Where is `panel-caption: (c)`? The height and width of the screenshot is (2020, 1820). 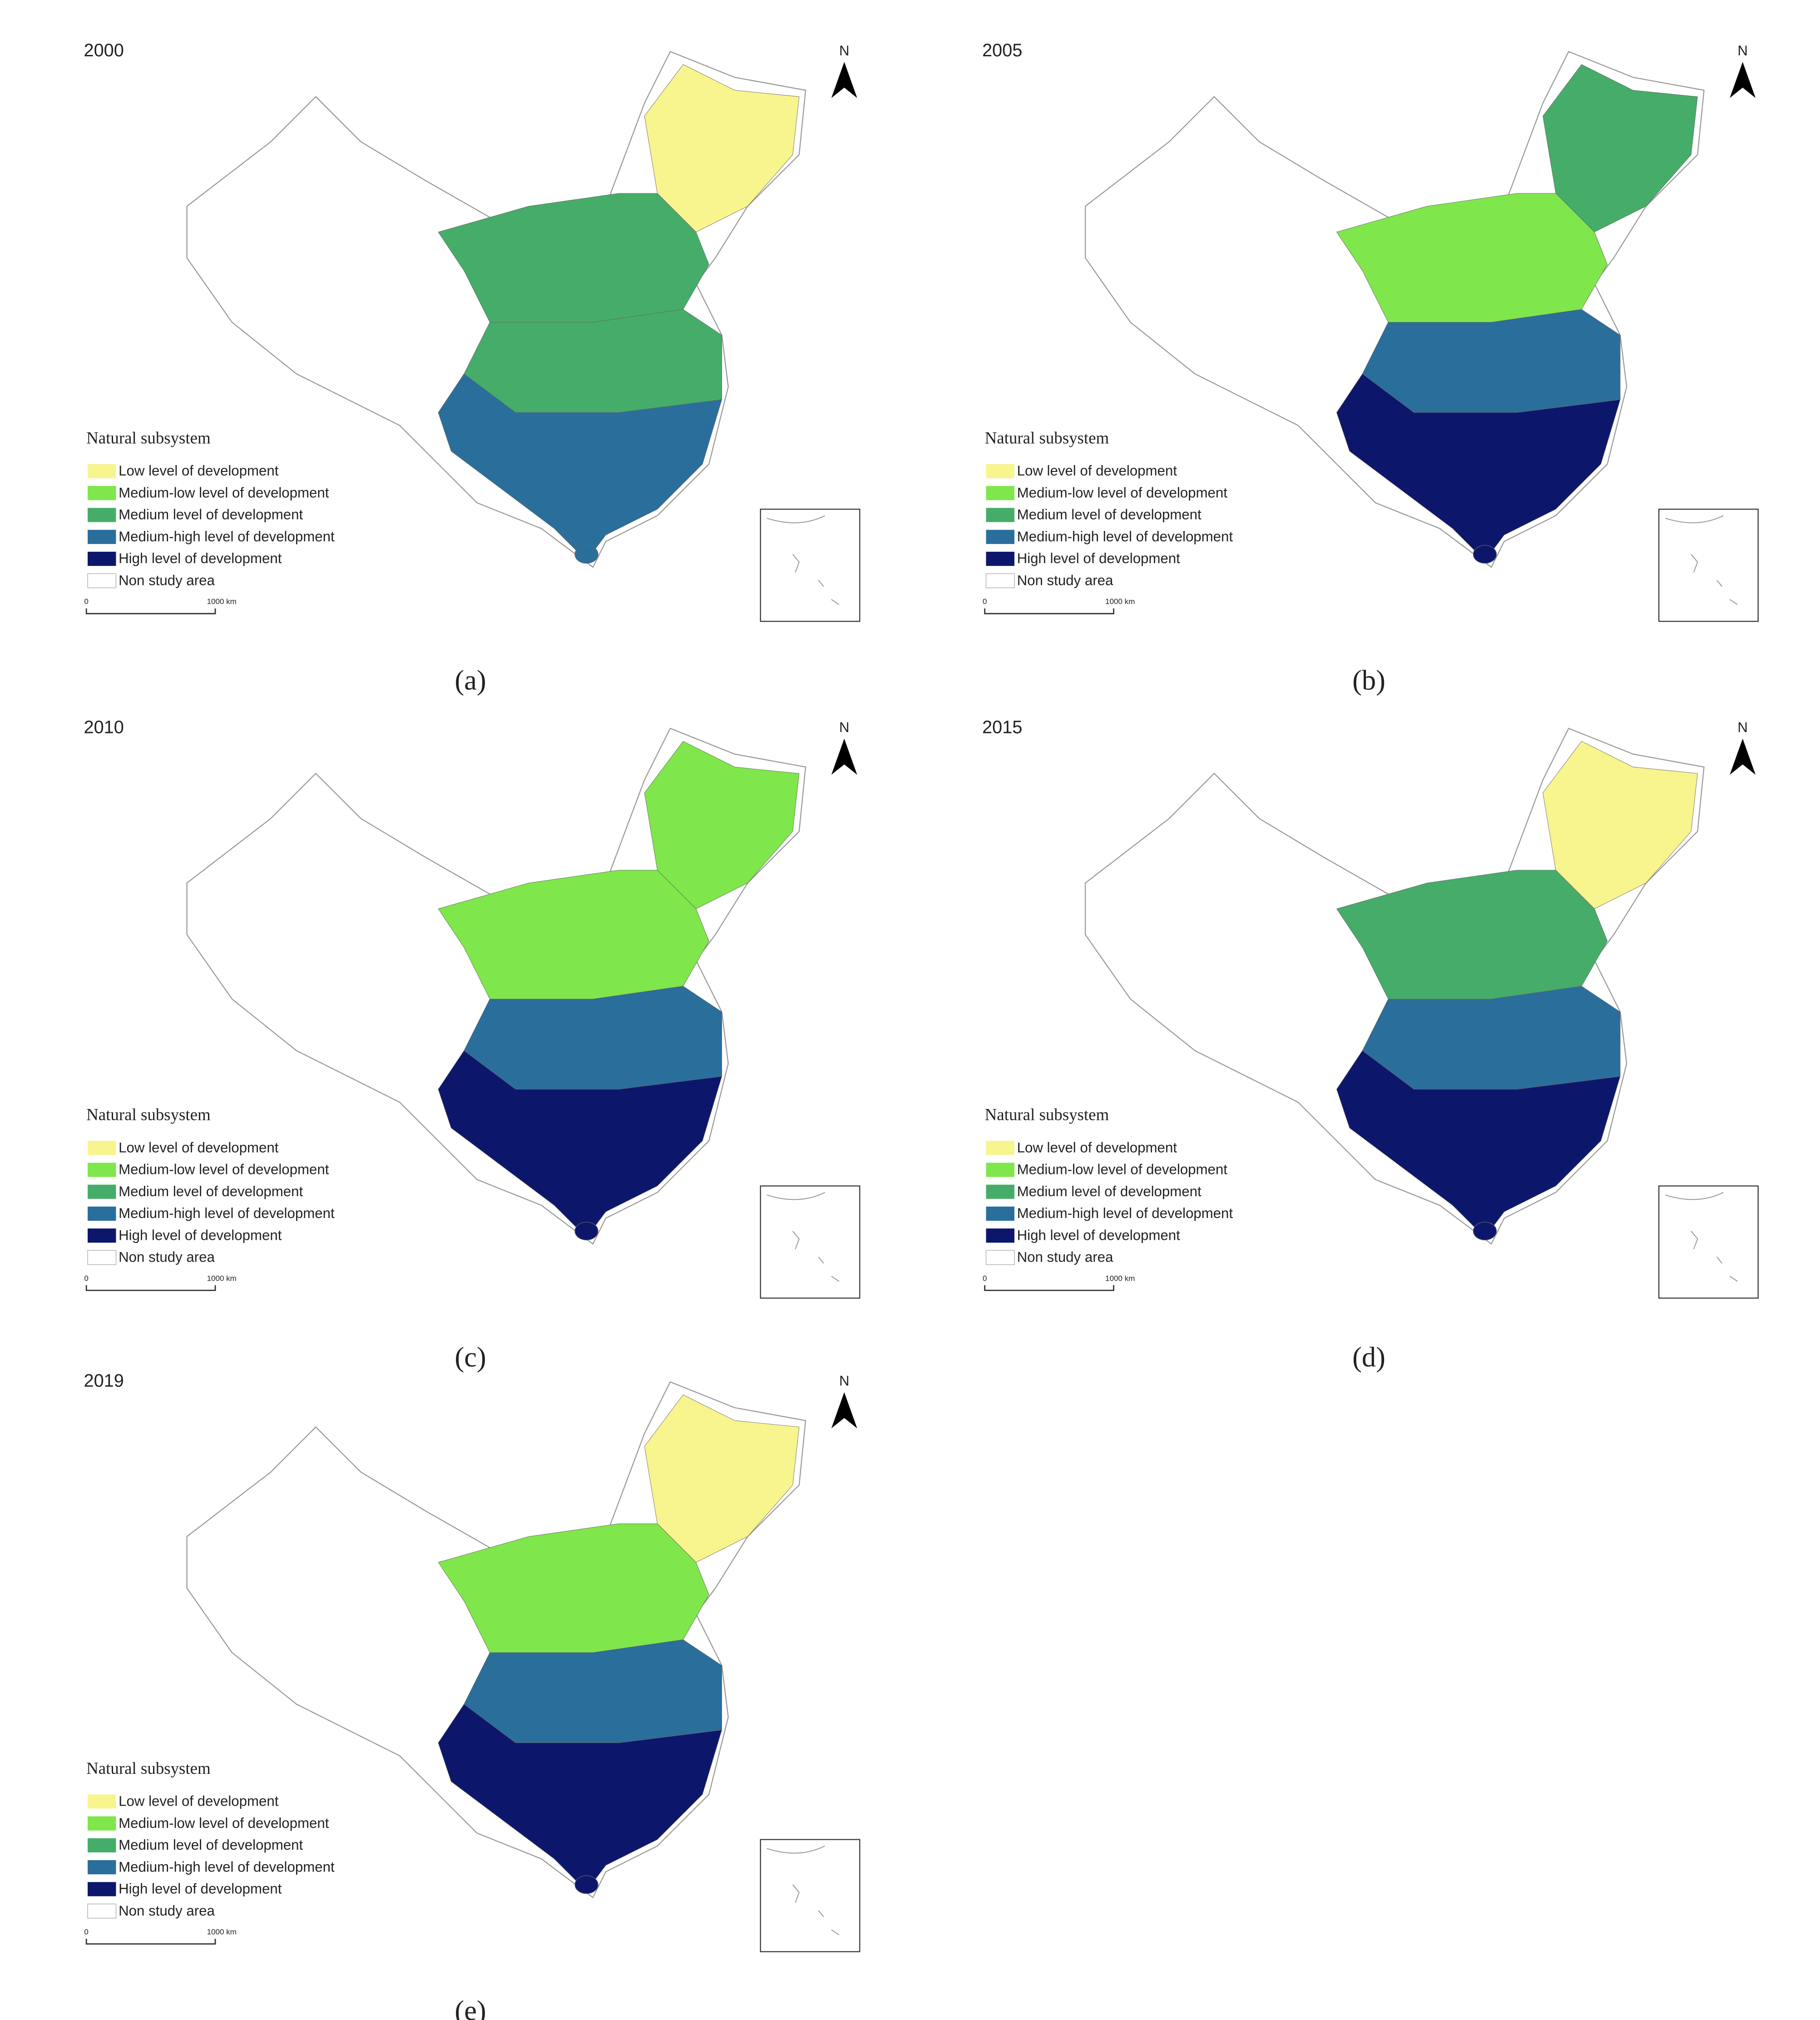
panel-caption: (c) is located at coordinates (471, 1357).